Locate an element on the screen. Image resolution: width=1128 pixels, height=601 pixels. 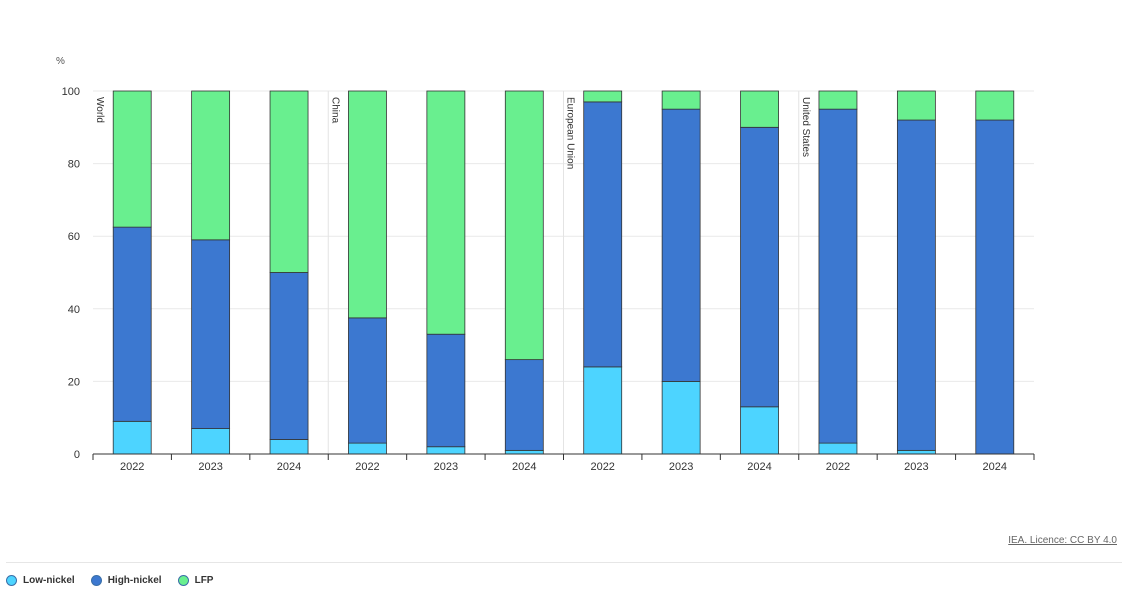
legend-label: High-nickel is located at coordinates (134, 580).